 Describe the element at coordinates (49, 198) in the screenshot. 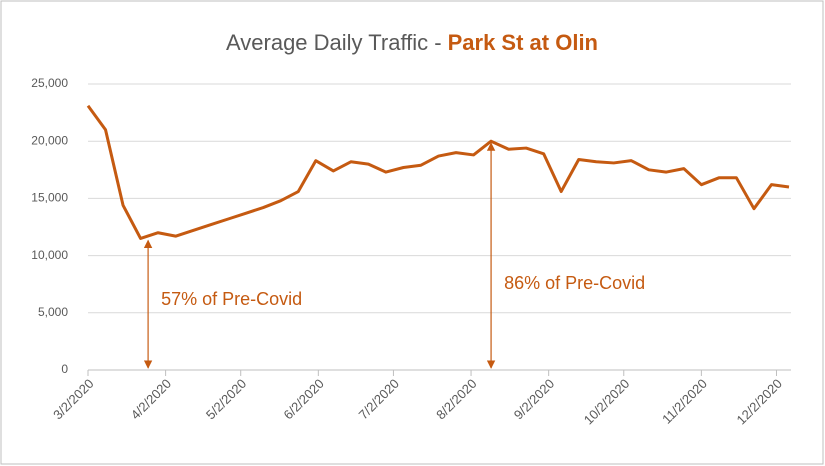

I see `y-tick-label: 15,000` at that location.